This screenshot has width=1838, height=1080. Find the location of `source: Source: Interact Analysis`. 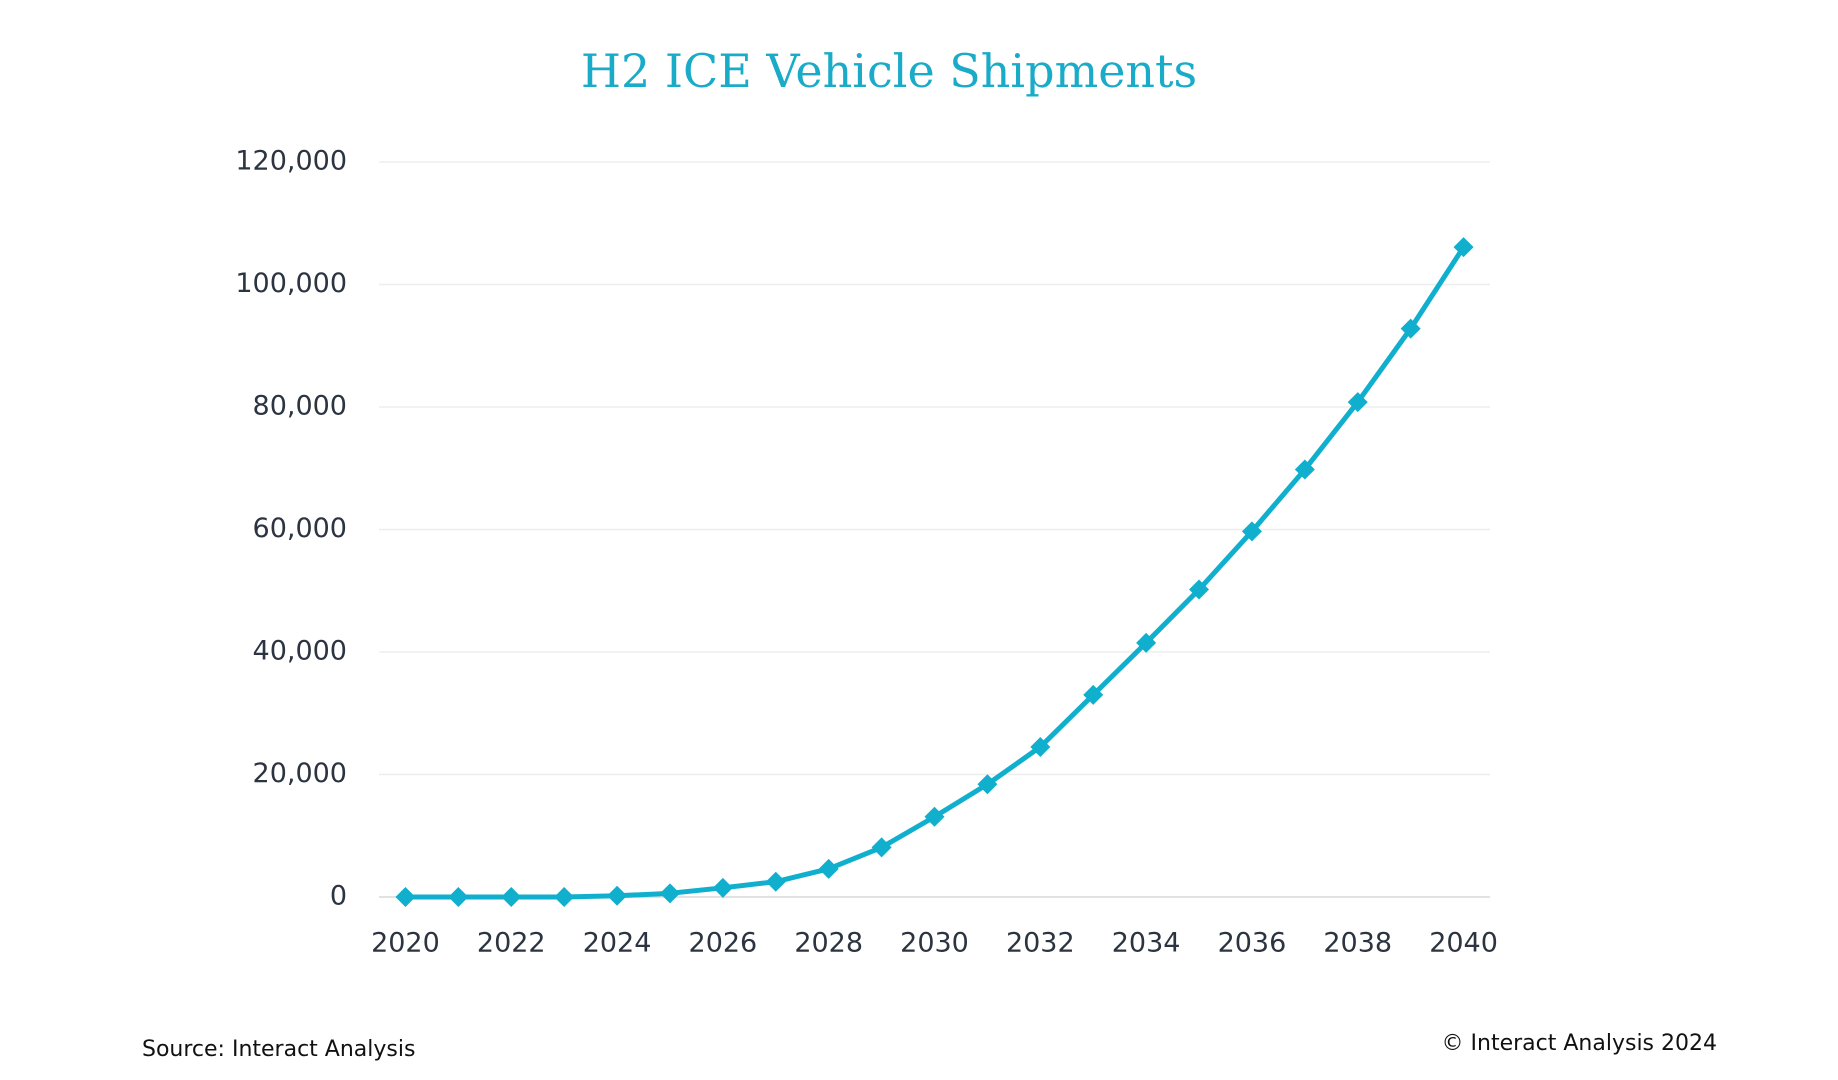

source: Source: Interact Analysis is located at coordinates (278, 1049).